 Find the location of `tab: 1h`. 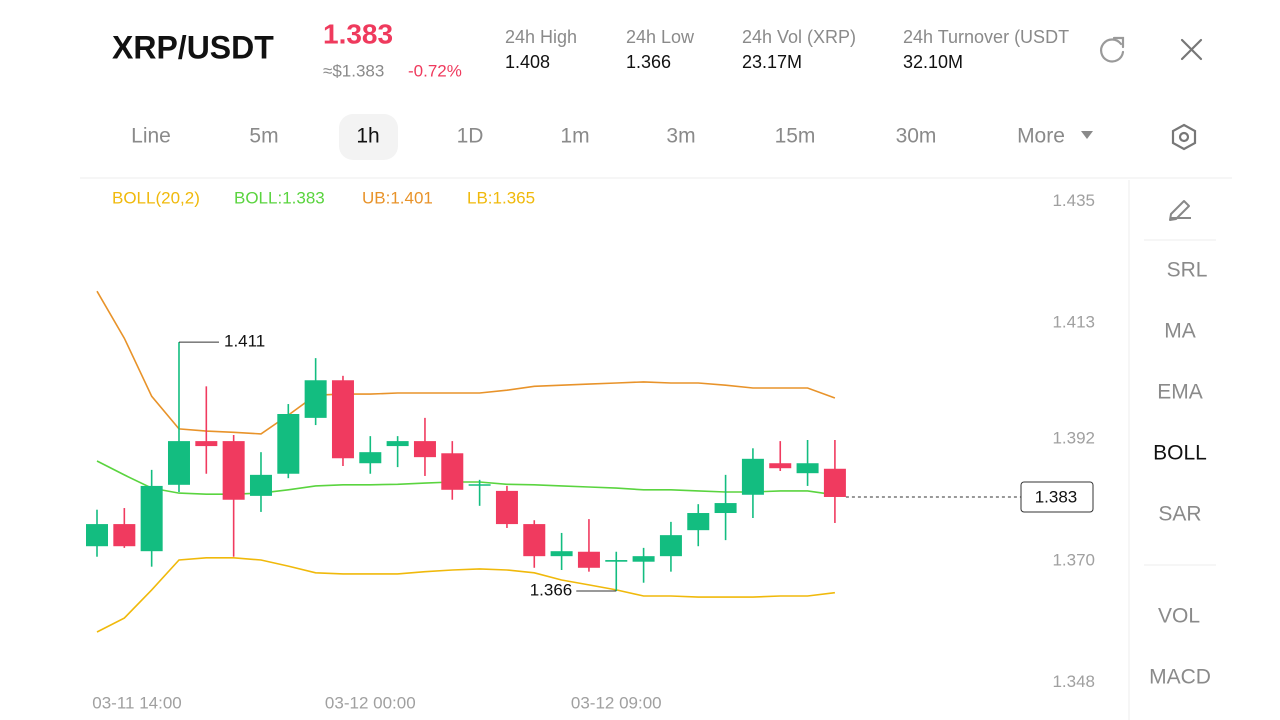

tab: 1h is located at coordinates (367, 136).